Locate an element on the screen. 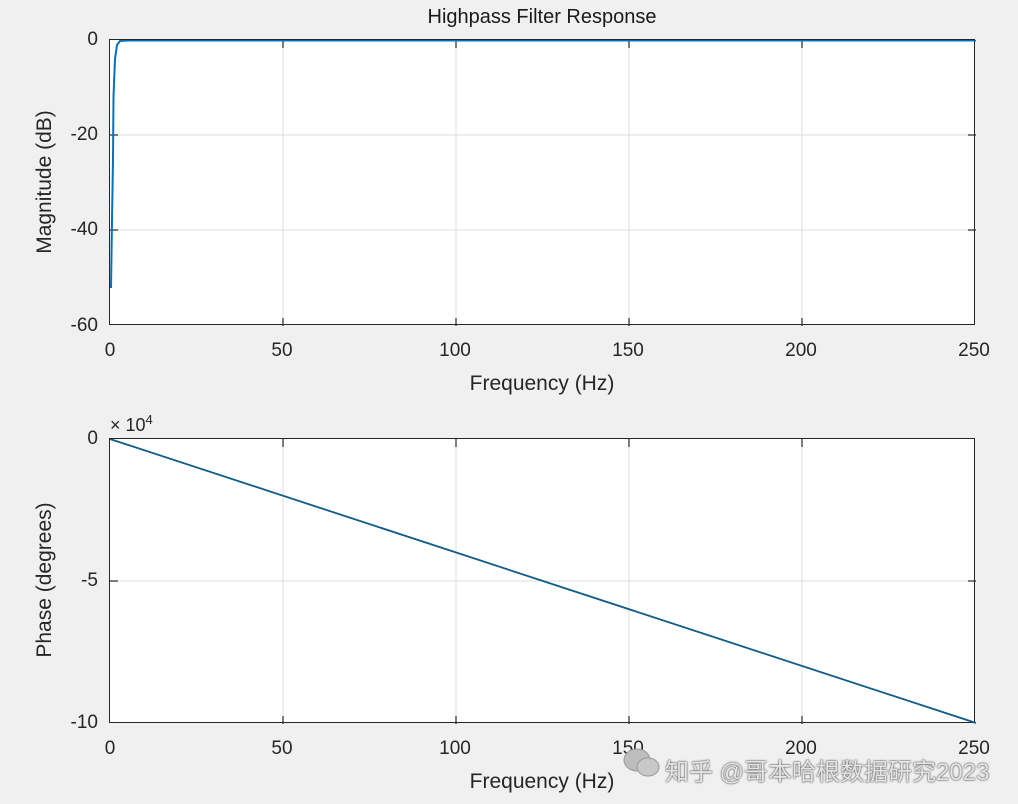 The image size is (1018, 804). y-tick: -5 is located at coordinates (89, 580).